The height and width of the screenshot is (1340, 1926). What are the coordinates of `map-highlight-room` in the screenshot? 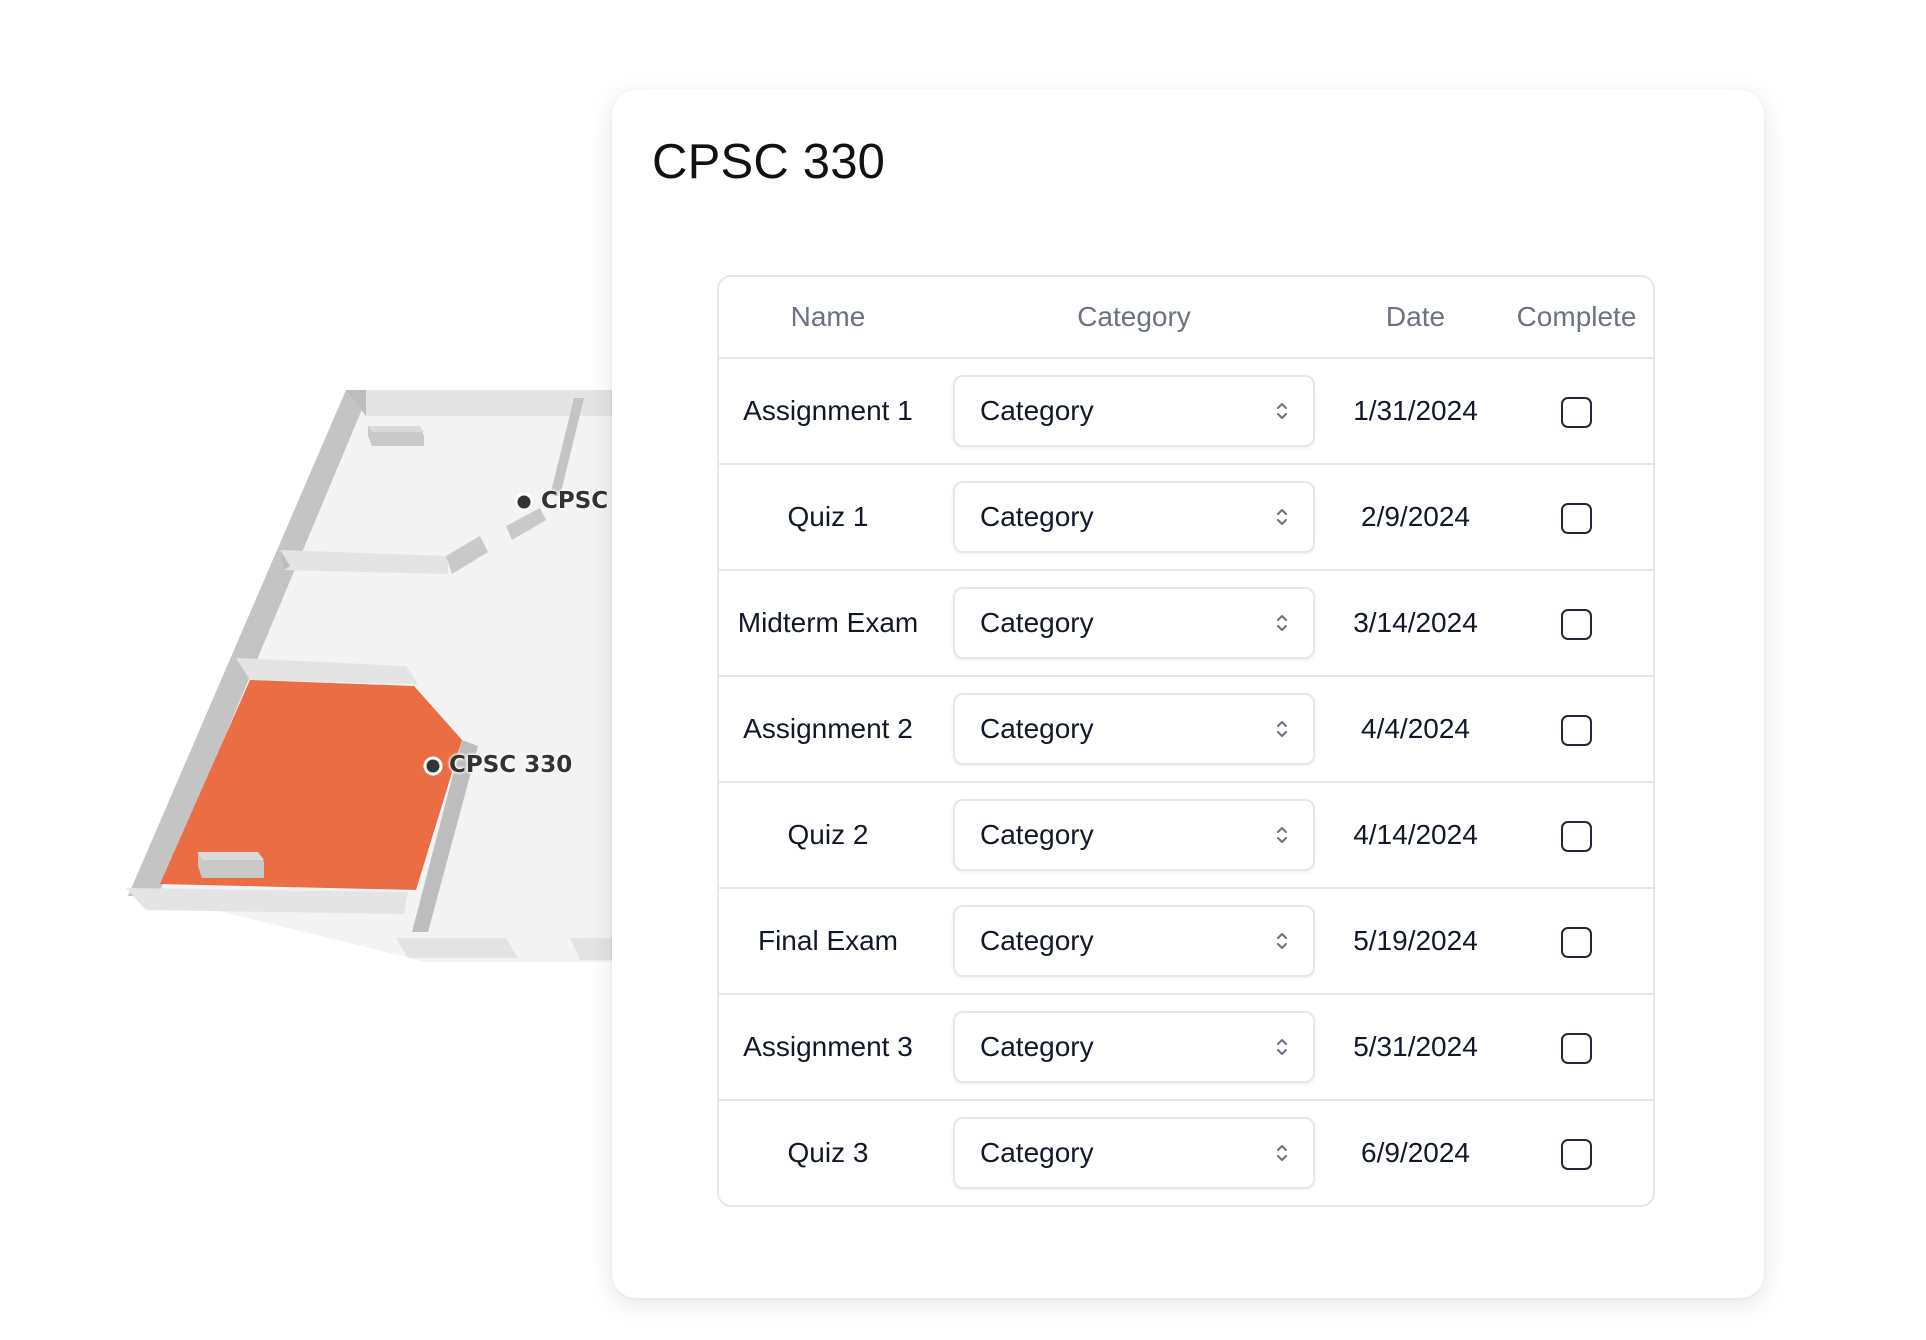 It's located at (311, 785).